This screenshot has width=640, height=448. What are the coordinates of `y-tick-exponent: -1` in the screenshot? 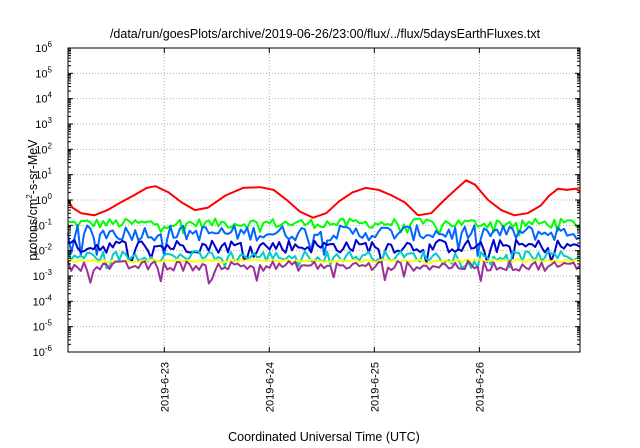 It's located at (49, 221).